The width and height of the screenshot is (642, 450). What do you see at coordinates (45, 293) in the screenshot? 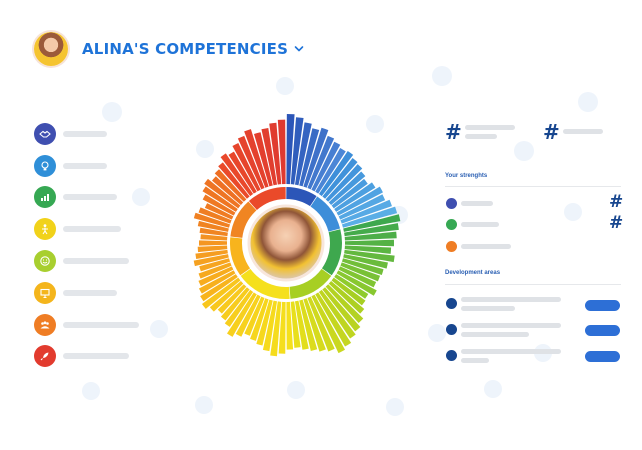
I see `presentation-icon` at bounding box center [45, 293].